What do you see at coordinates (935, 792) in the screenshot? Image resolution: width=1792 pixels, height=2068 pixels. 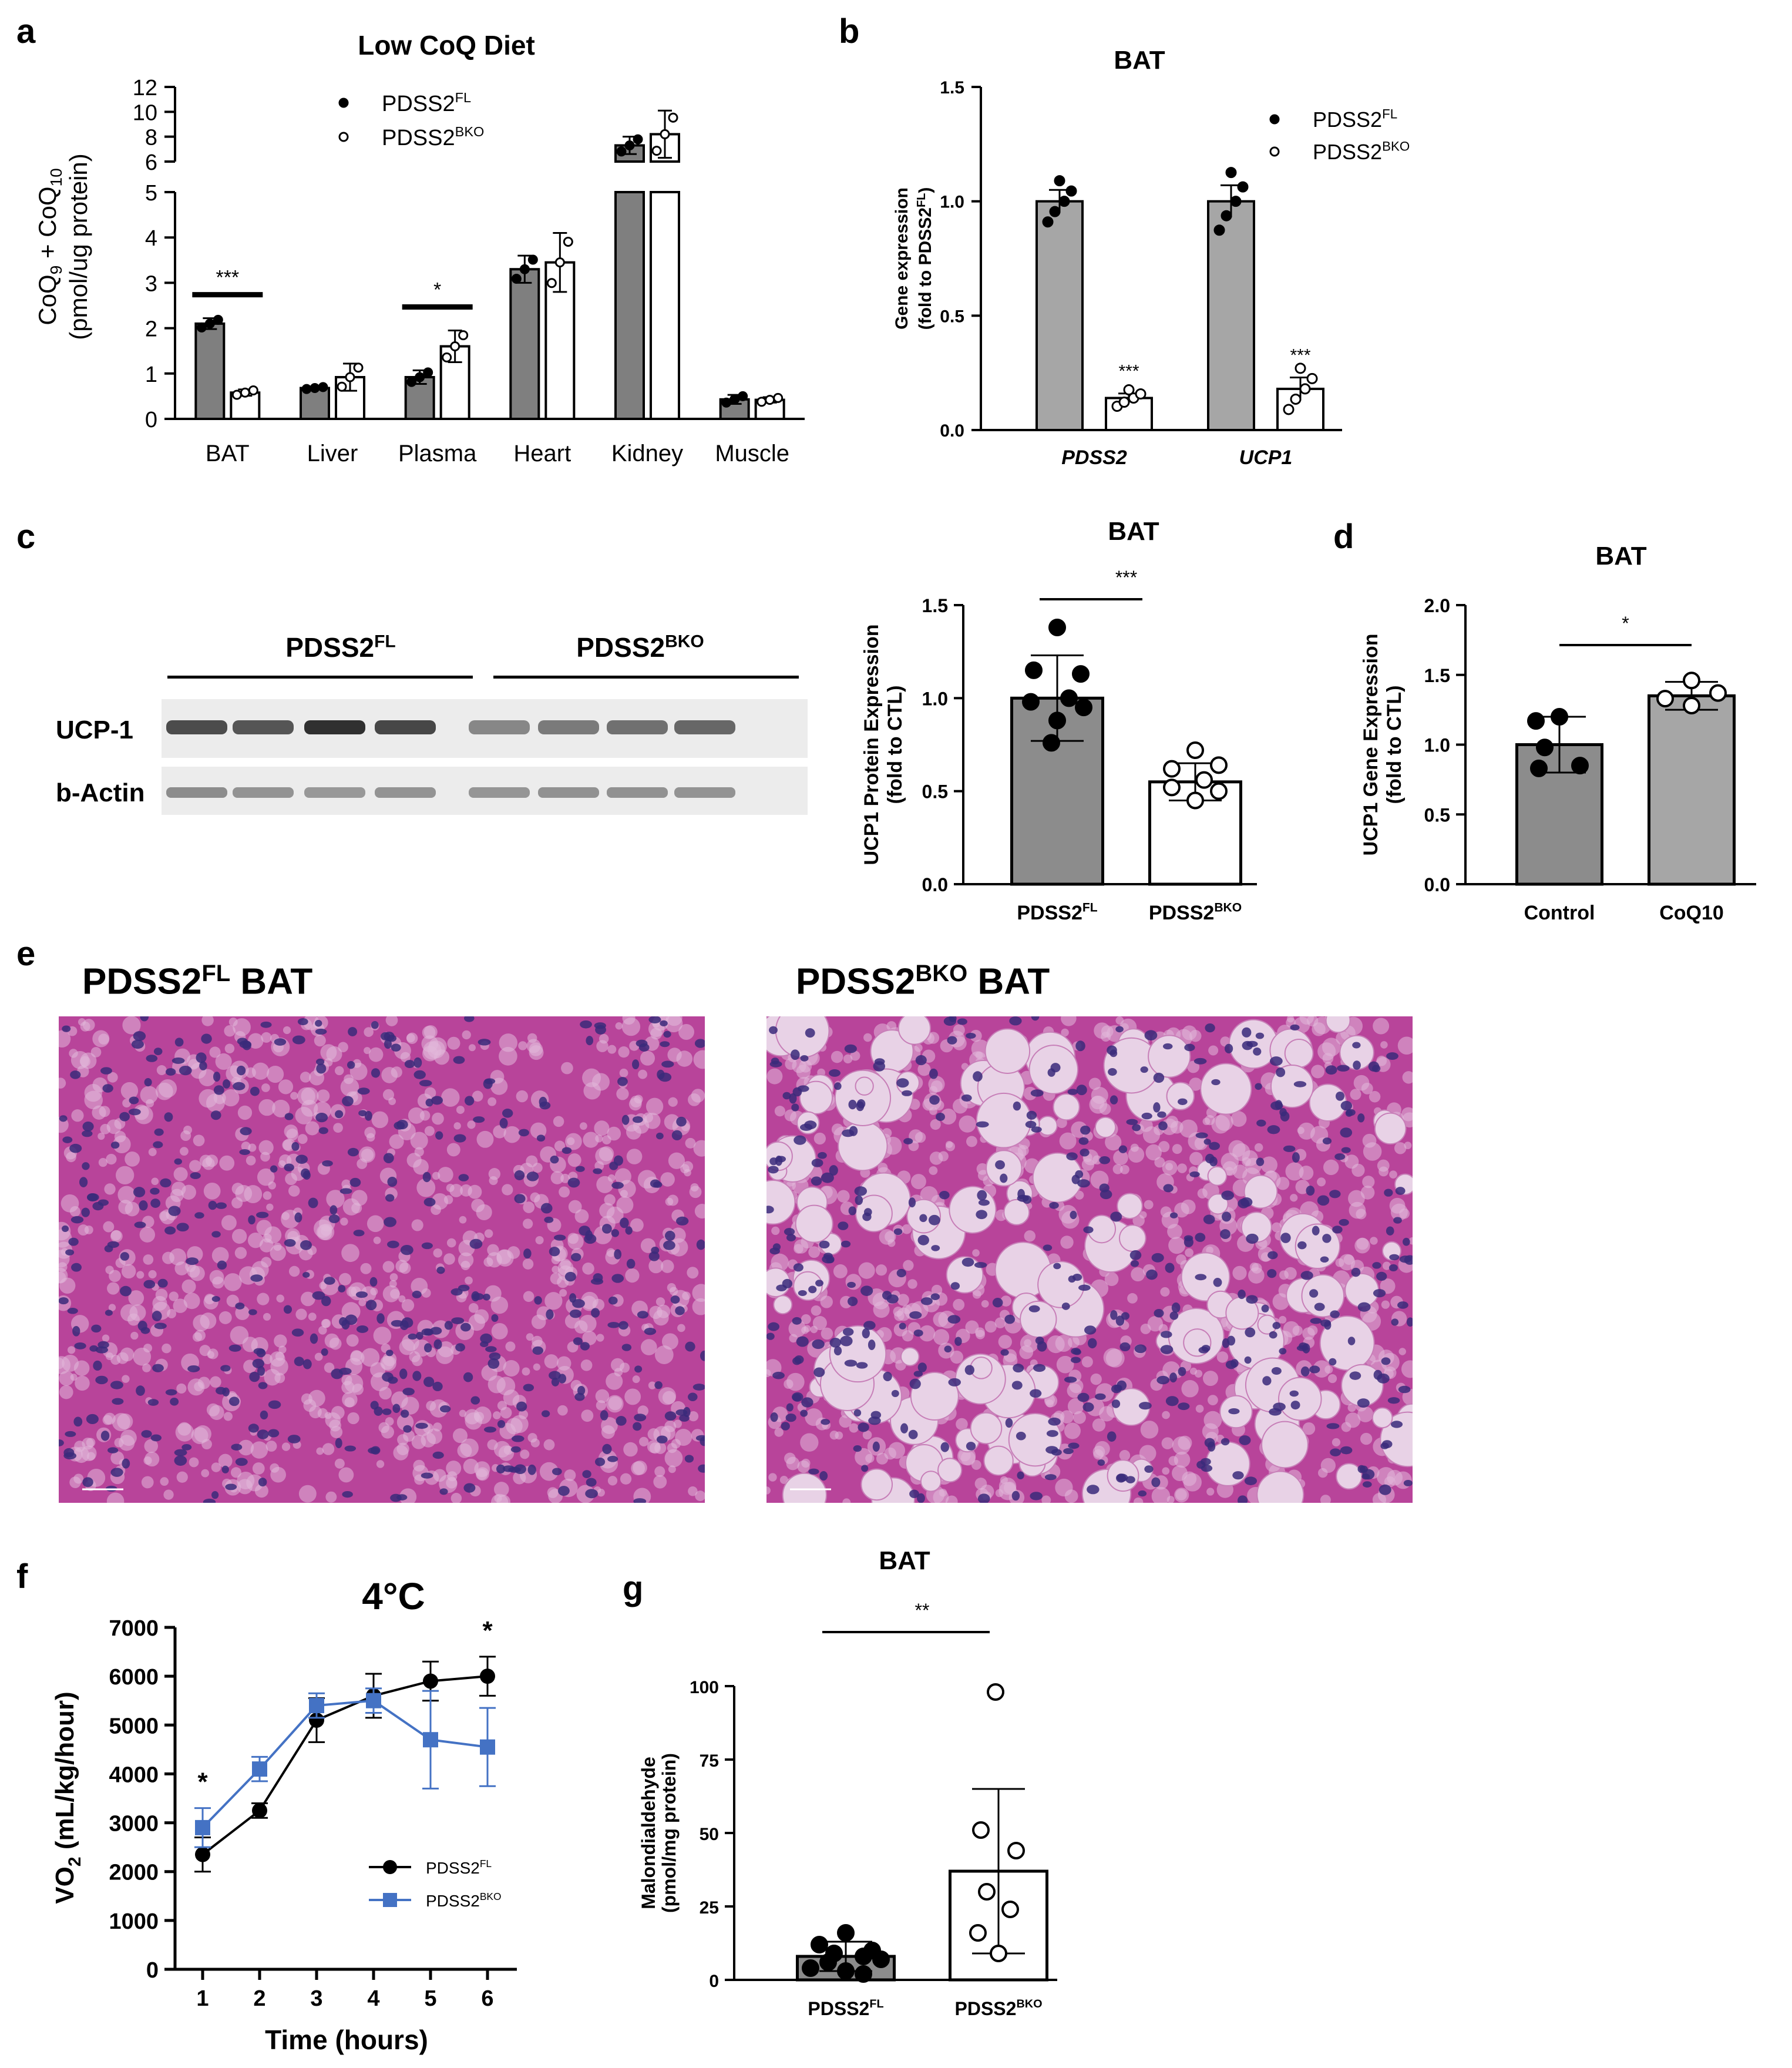 I see `y-tick-label: 0.5` at bounding box center [935, 792].